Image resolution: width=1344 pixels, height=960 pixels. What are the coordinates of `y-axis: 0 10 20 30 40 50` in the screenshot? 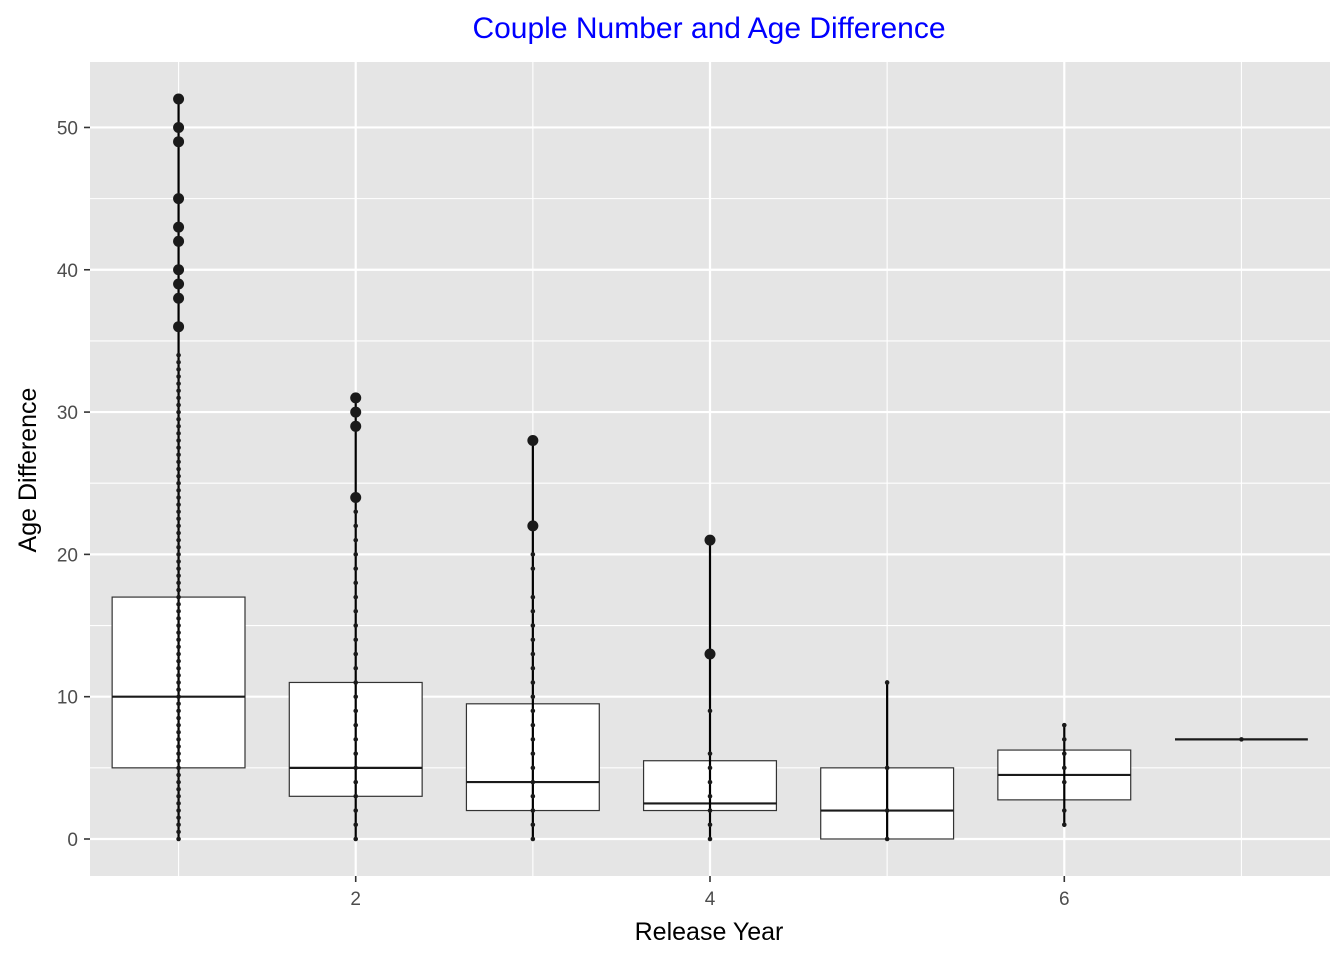 It's located at (73, 484).